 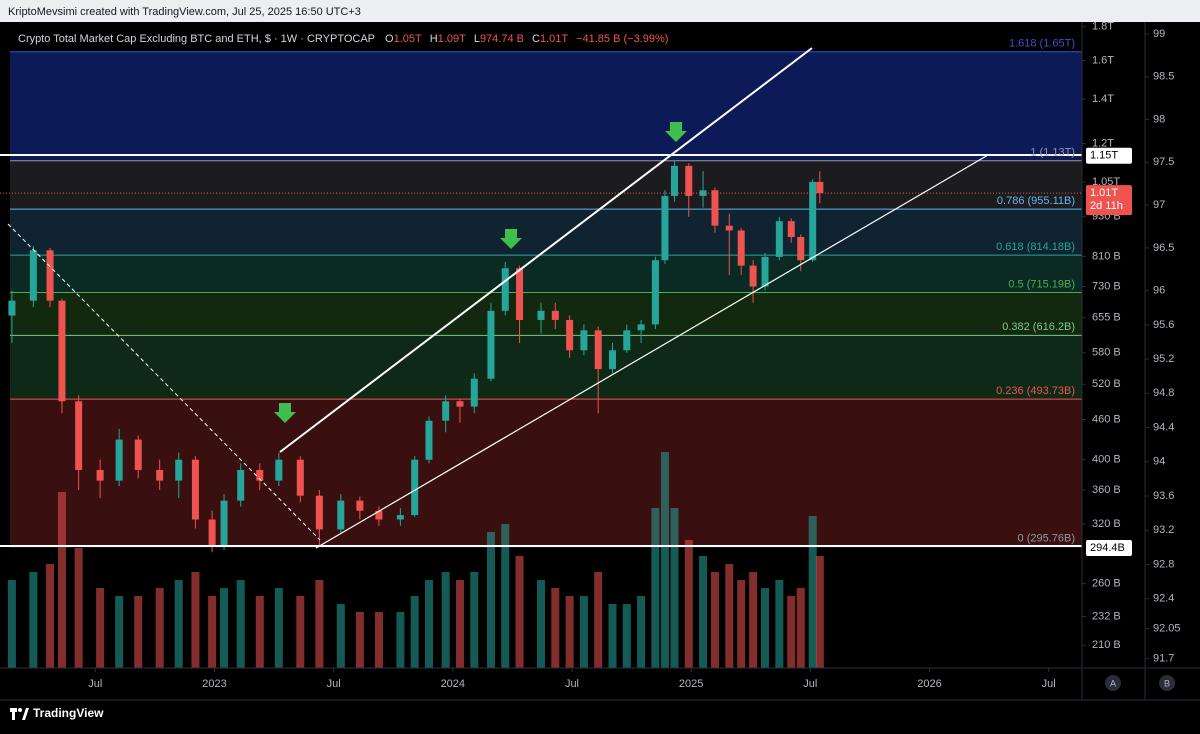 What do you see at coordinates (536, 39) in the screenshot?
I see `ohlc-key: C` at bounding box center [536, 39].